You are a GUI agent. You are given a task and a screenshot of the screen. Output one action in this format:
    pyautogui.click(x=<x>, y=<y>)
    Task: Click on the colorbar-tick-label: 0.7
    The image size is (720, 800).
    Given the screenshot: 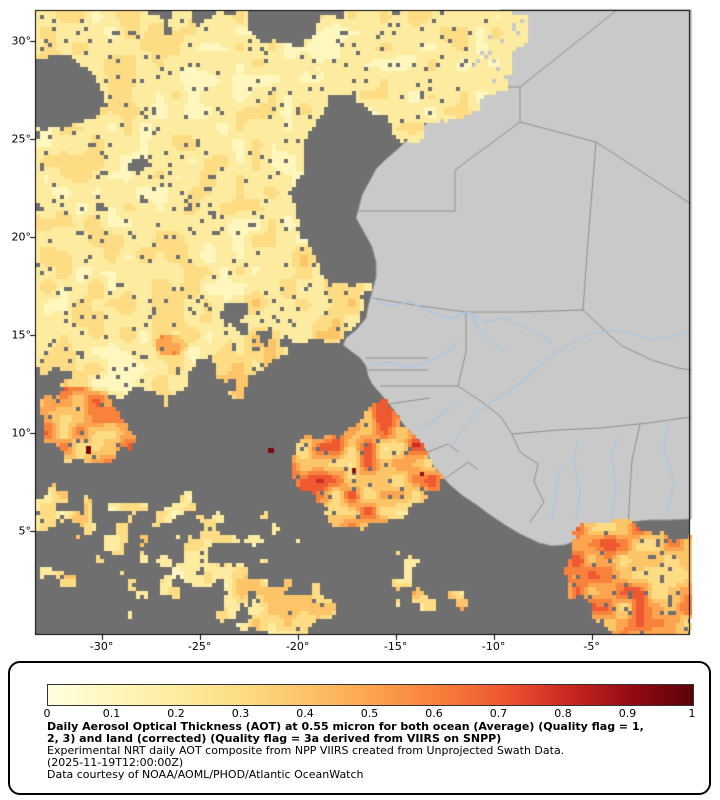 What is the action you would take?
    pyautogui.click(x=498, y=713)
    